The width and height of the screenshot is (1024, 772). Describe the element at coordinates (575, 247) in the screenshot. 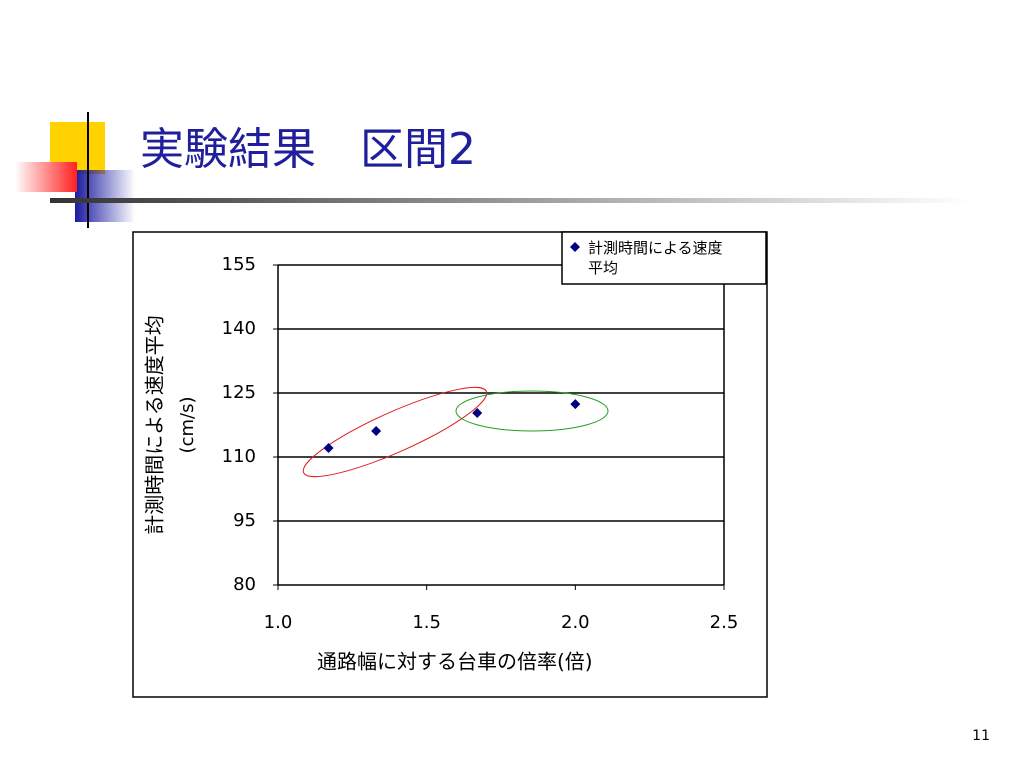

I see `legend-marker` at that location.